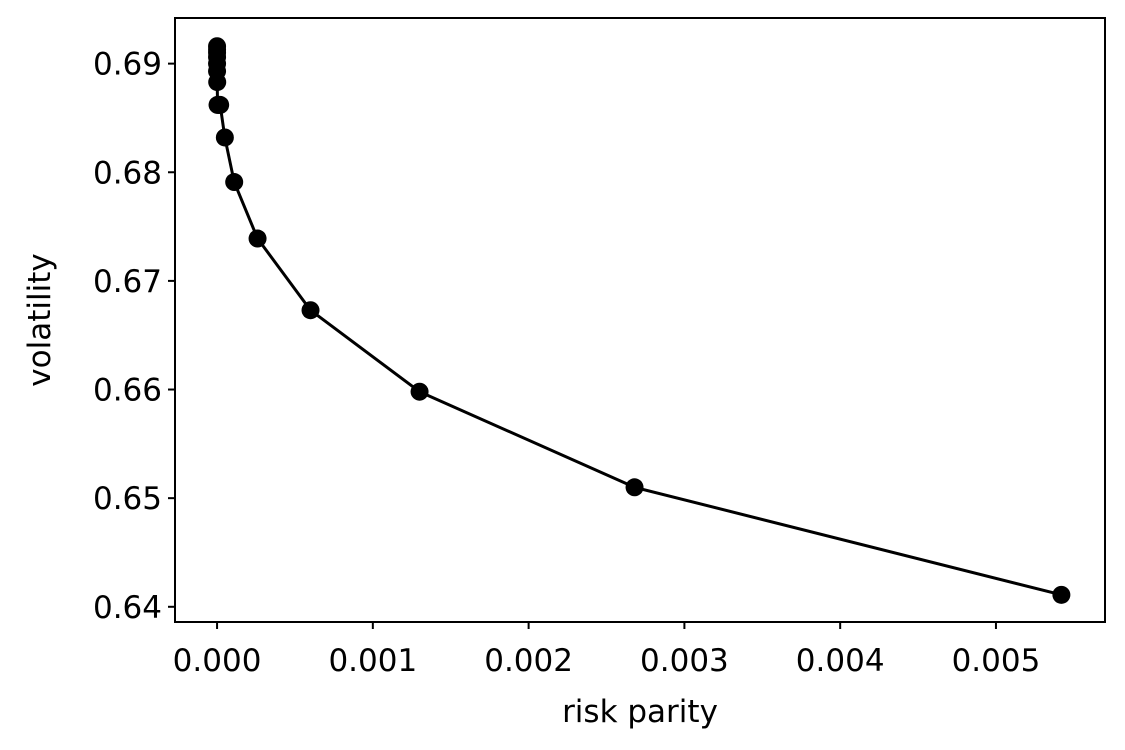 This screenshot has height=750, width=1125. I want to click on y-tick-label: 0.67, so click(127, 282).